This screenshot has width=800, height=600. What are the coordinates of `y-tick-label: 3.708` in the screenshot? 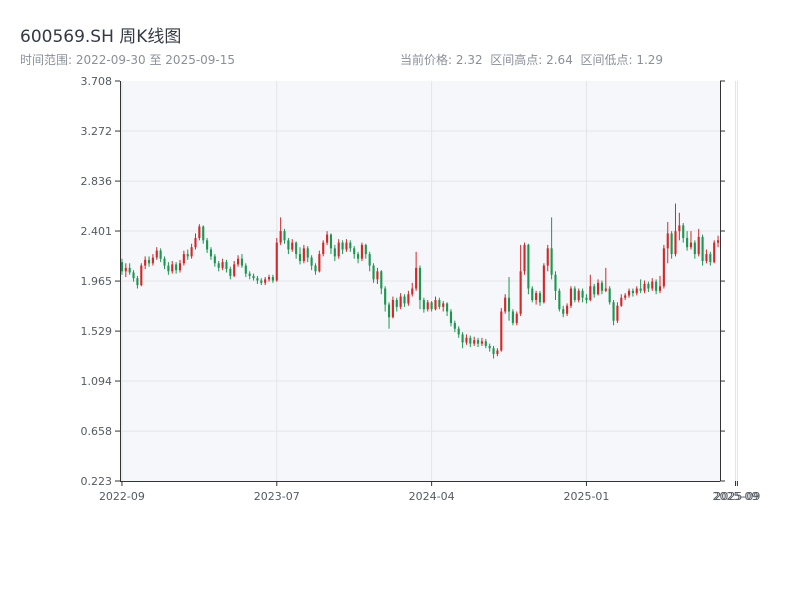 It's located at (97, 81).